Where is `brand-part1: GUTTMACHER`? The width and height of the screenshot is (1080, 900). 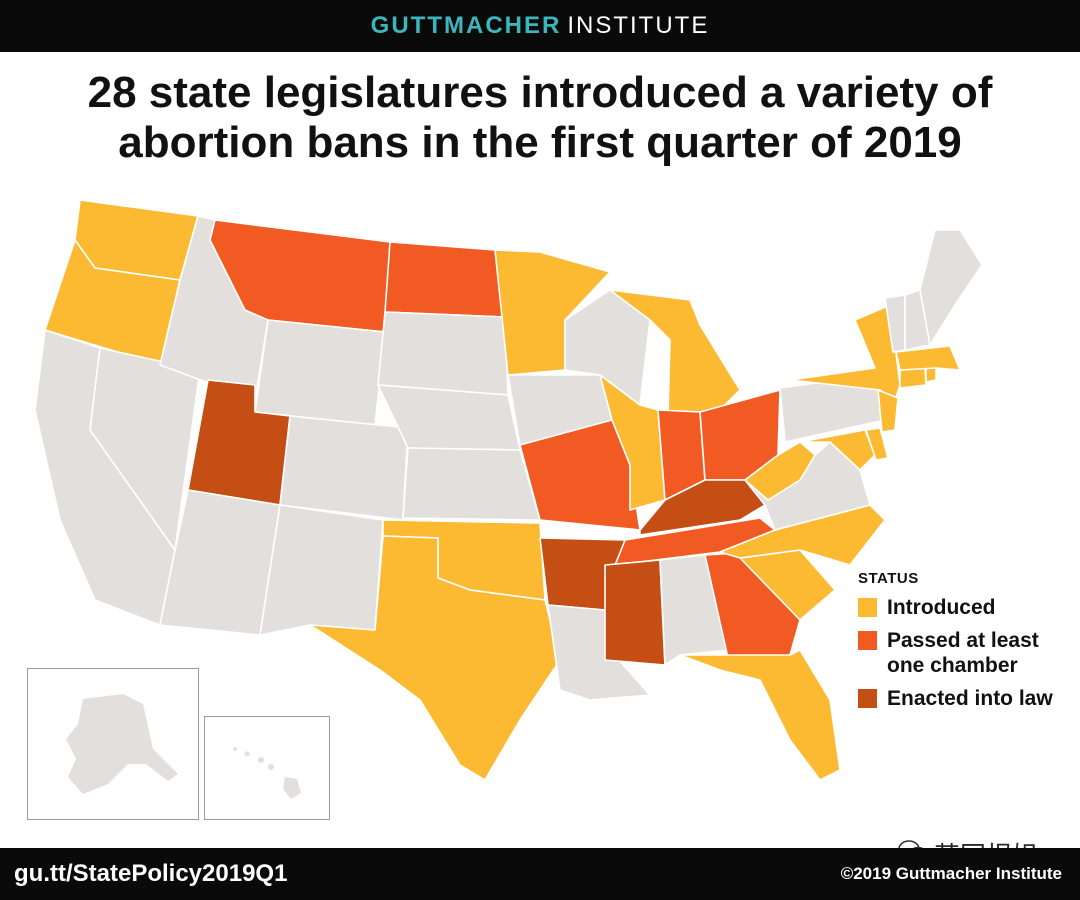 brand-part1: GUTTMACHER is located at coordinates (466, 25).